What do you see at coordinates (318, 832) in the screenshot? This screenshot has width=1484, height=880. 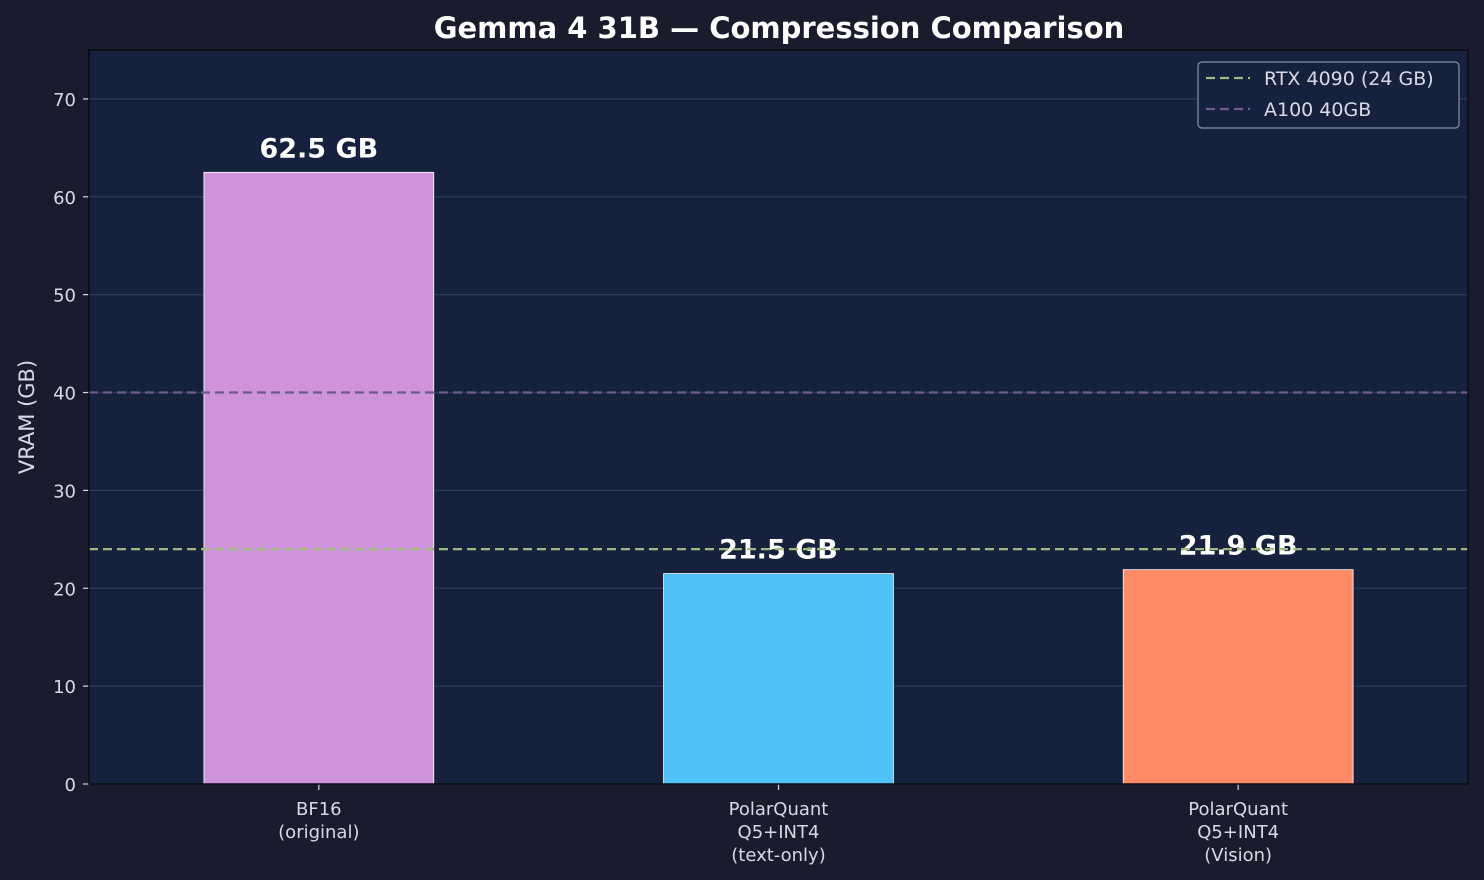 I see `x-tick-label: (original)` at bounding box center [318, 832].